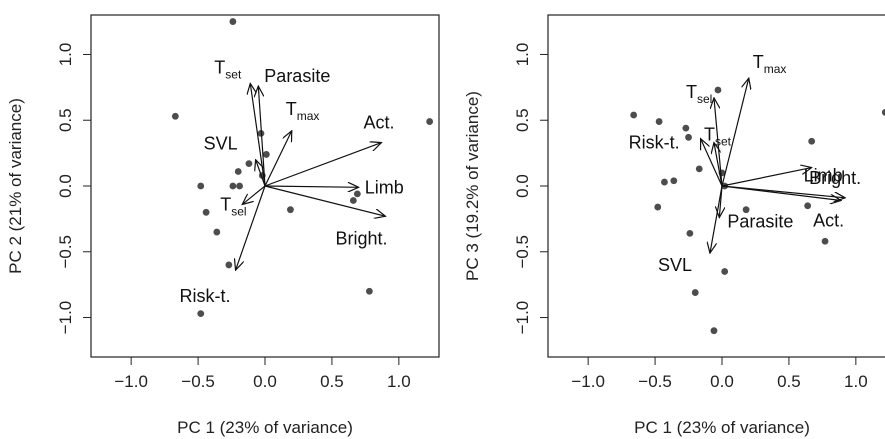  What do you see at coordinates (15, 186) in the screenshot?
I see `y-axis-title: PC 2 (21% of variance)` at bounding box center [15, 186].